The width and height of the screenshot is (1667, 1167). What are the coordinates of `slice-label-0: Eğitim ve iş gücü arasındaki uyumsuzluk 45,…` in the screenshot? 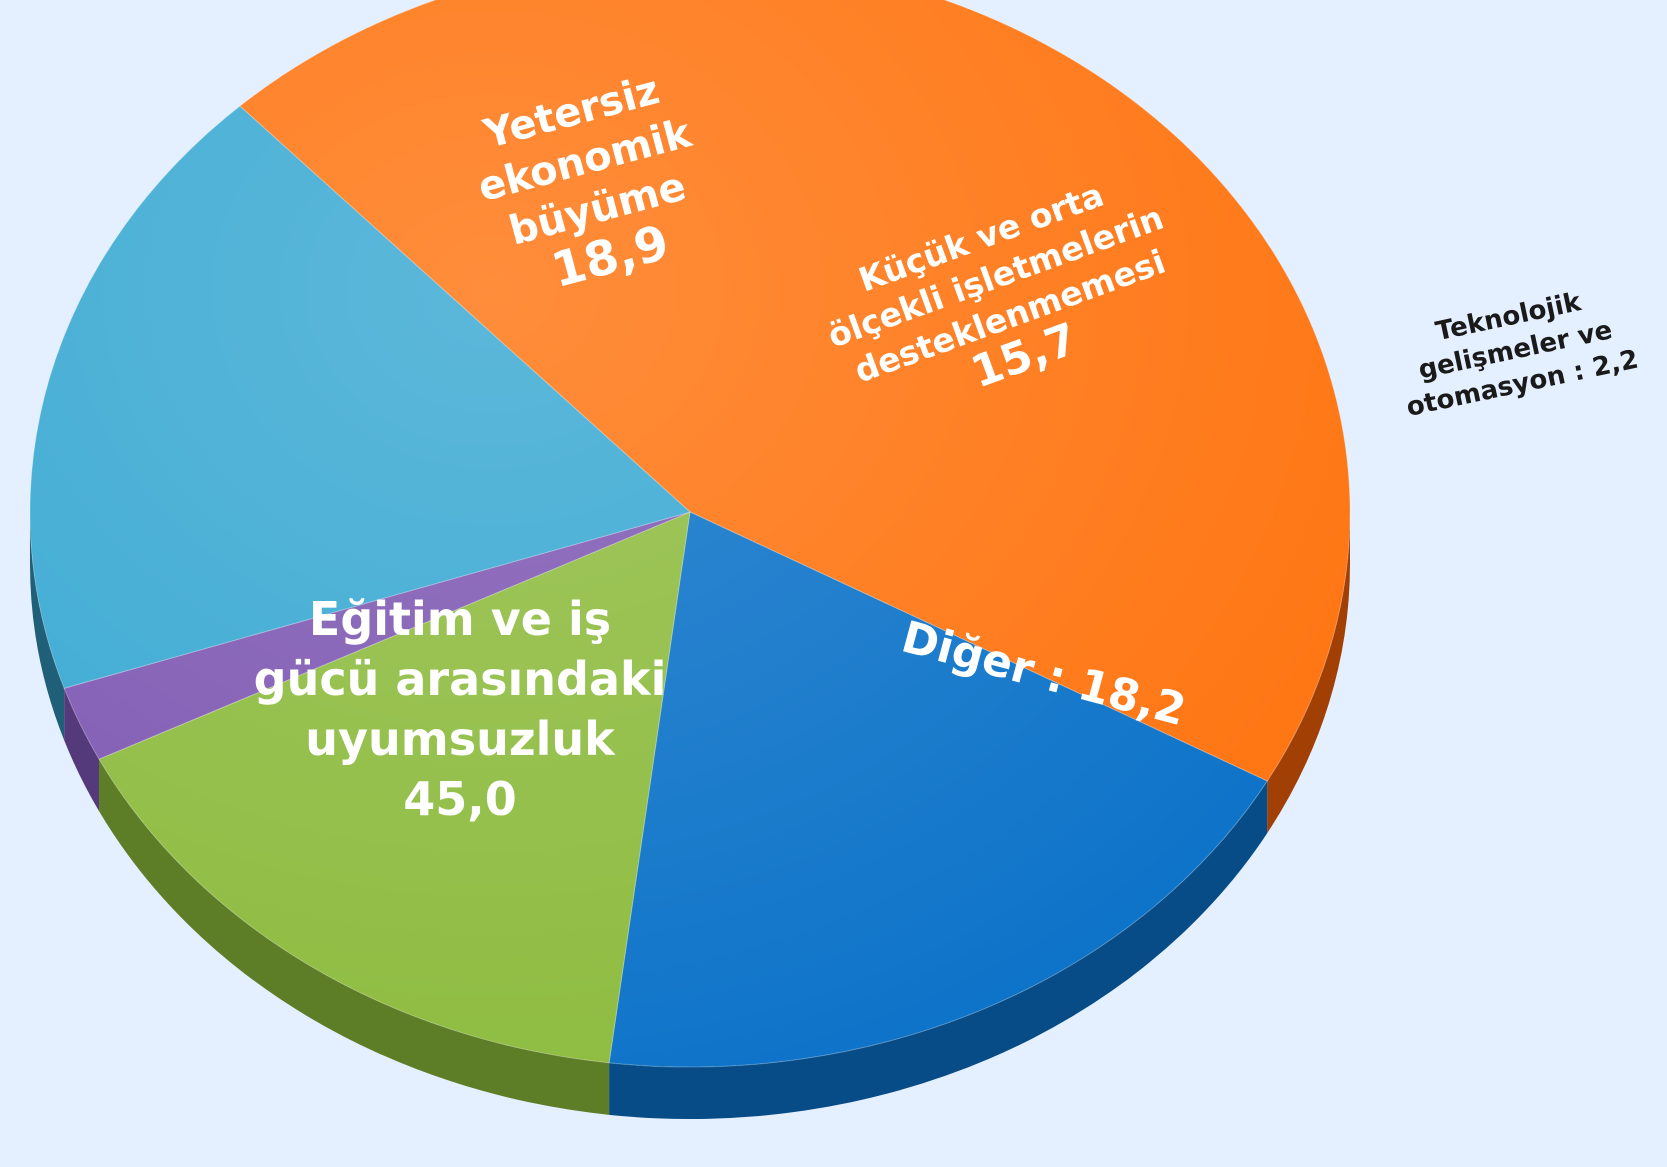 It's located at (460, 709).